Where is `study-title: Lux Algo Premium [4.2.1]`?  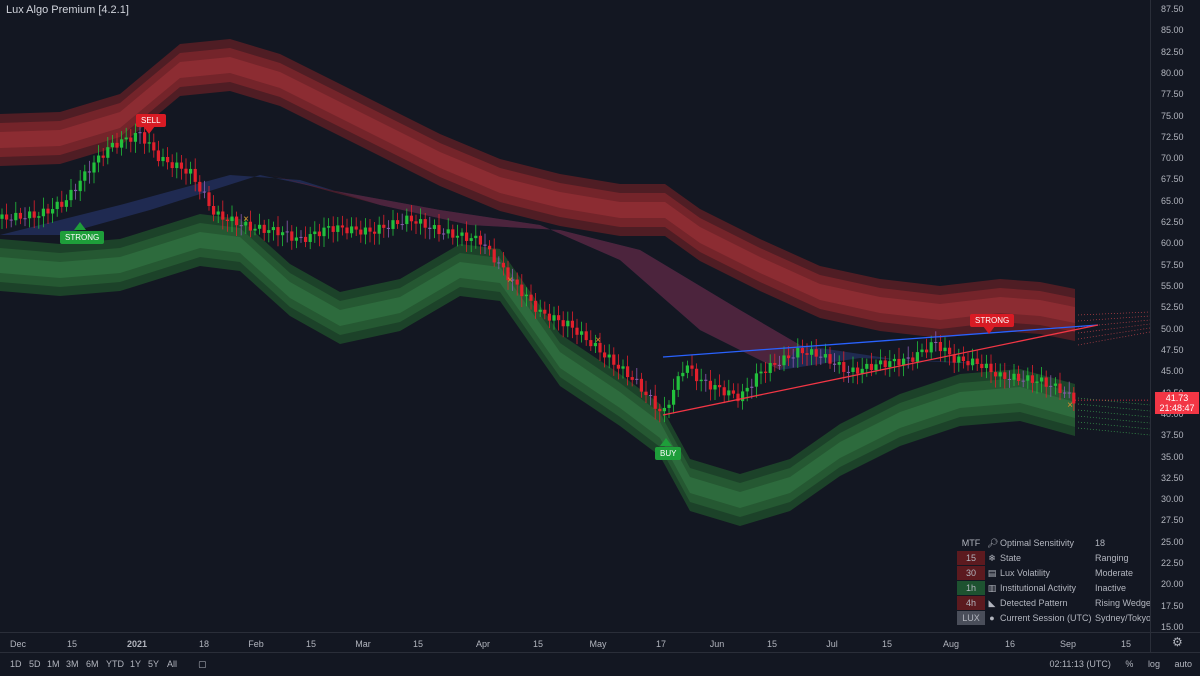
study-title: Lux Algo Premium [4.2.1] is located at coordinates (67, 10).